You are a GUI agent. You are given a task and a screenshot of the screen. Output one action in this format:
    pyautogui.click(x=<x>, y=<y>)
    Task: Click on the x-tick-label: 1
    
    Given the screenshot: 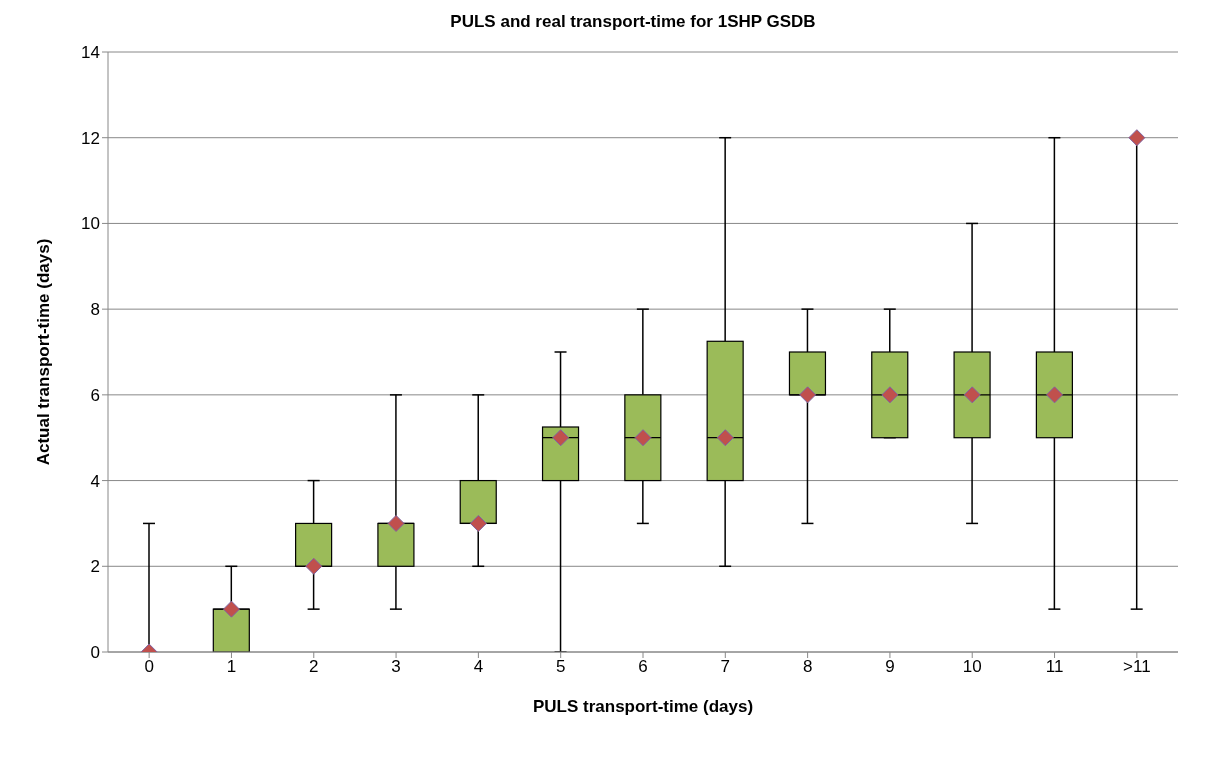 What is the action you would take?
    pyautogui.click(x=231, y=667)
    